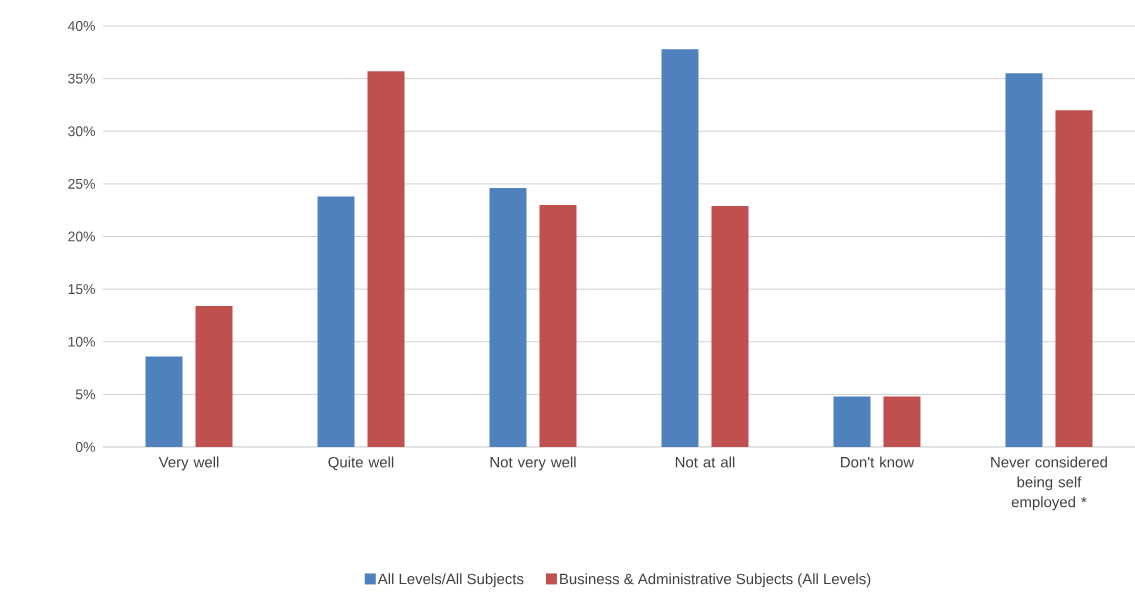  Describe the element at coordinates (188, 463) in the screenshot. I see `x-tick-label: Very well` at that location.